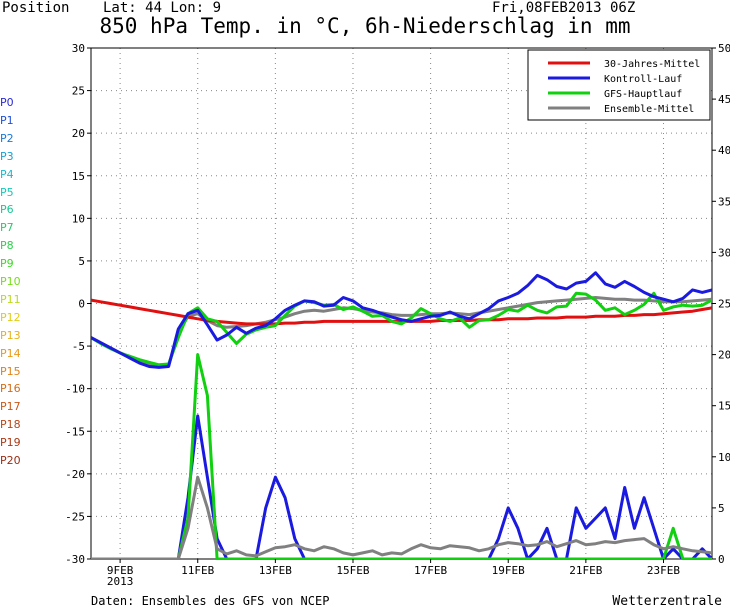 The width and height of the screenshot is (730, 609). Describe the element at coordinates (10, 299) in the screenshot. I see `member-label: P11` at that location.